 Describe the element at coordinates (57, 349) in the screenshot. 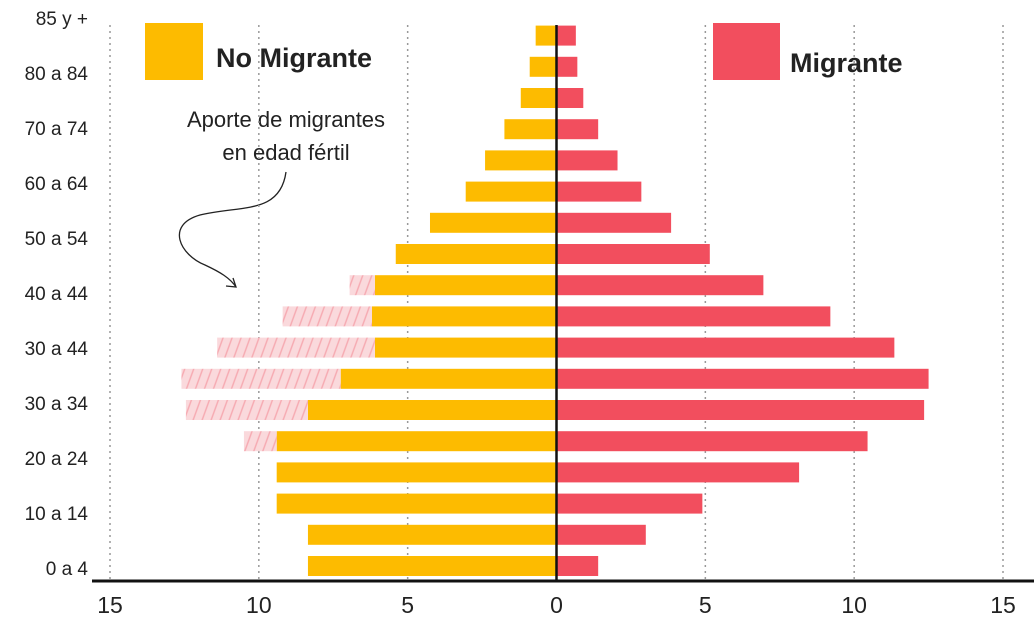

I see `y-tick-label: 30 a 44` at that location.